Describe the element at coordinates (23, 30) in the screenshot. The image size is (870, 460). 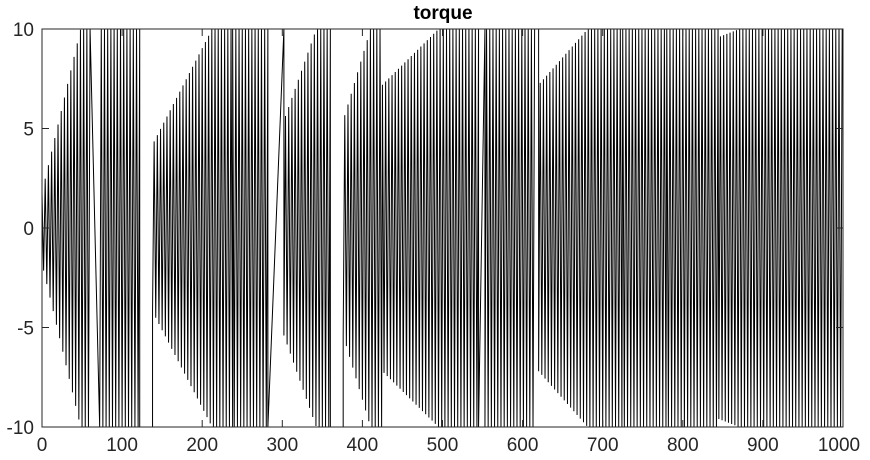
I see `y-tick-label: 10` at that location.